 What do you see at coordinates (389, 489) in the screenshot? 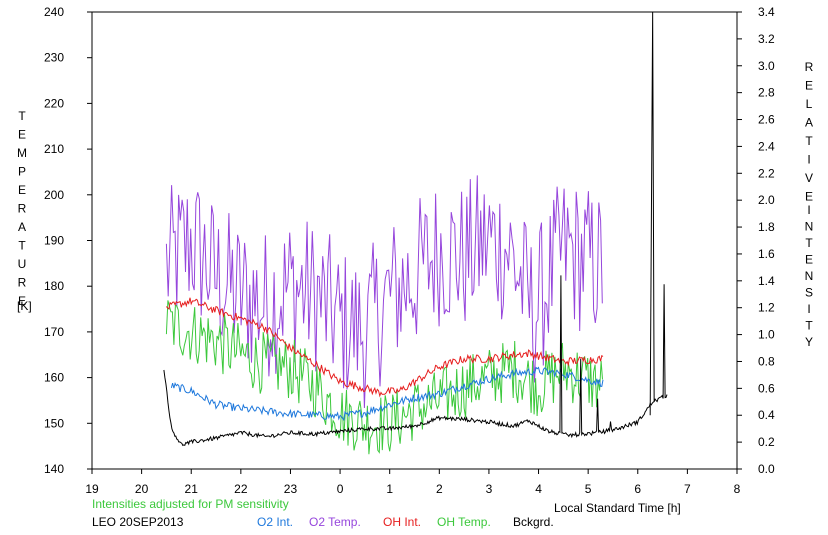
I see `x-tick-label: 1` at bounding box center [389, 489].